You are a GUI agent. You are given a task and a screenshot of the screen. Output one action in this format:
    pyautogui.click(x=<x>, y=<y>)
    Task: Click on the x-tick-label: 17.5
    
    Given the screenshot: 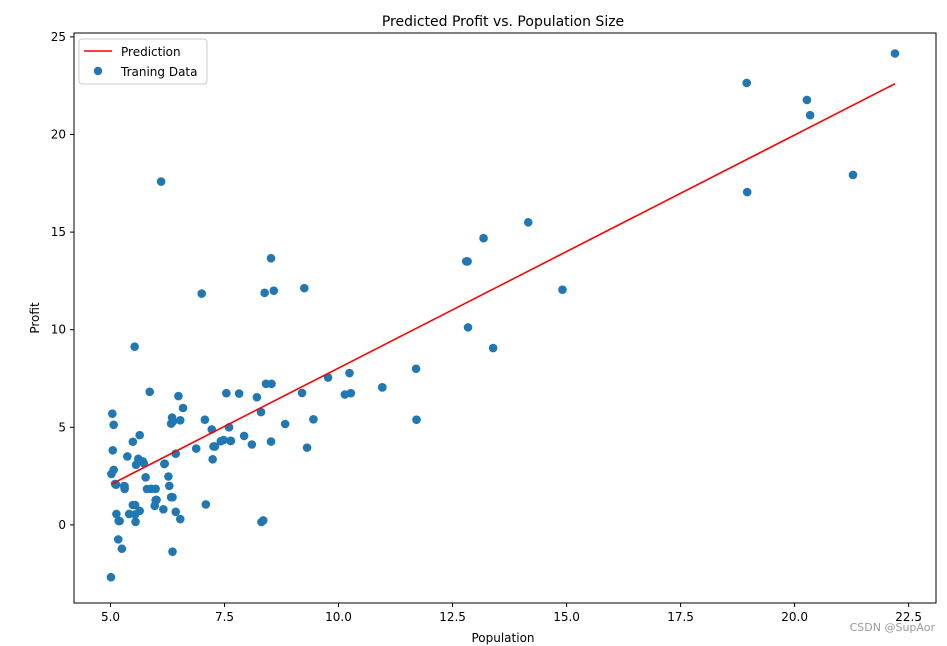 What is the action you would take?
    pyautogui.click(x=680, y=617)
    